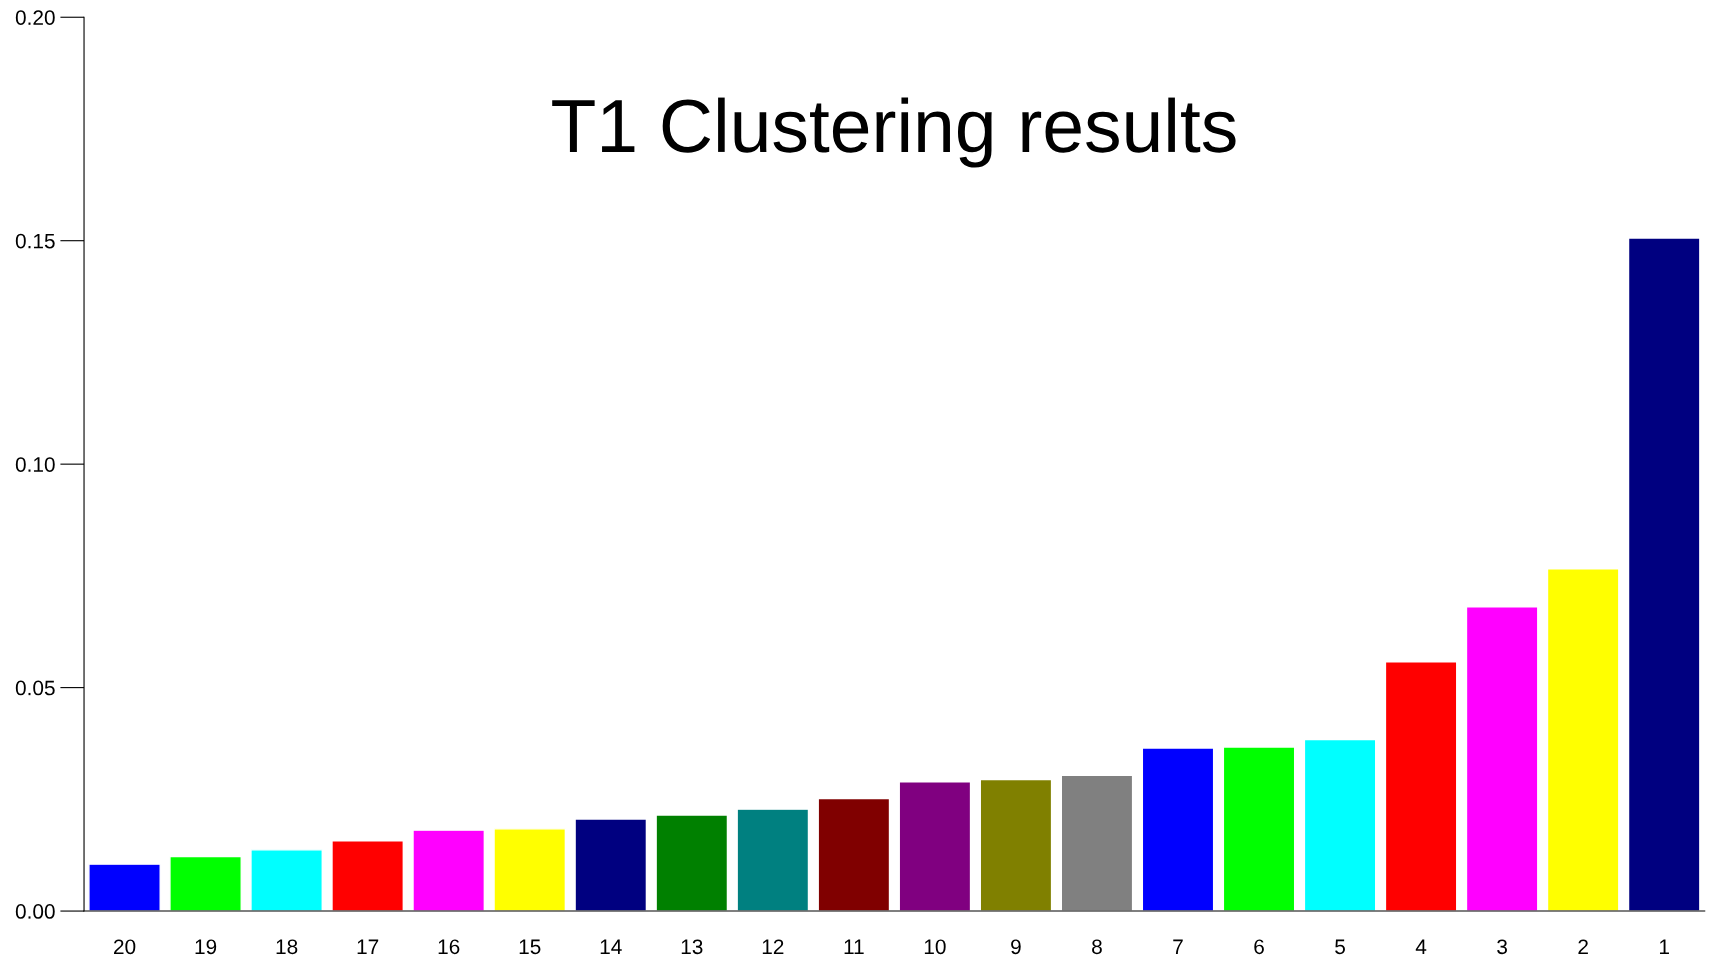  Describe the element at coordinates (1178, 946) in the screenshot. I see `x-tick-label: 7` at that location.